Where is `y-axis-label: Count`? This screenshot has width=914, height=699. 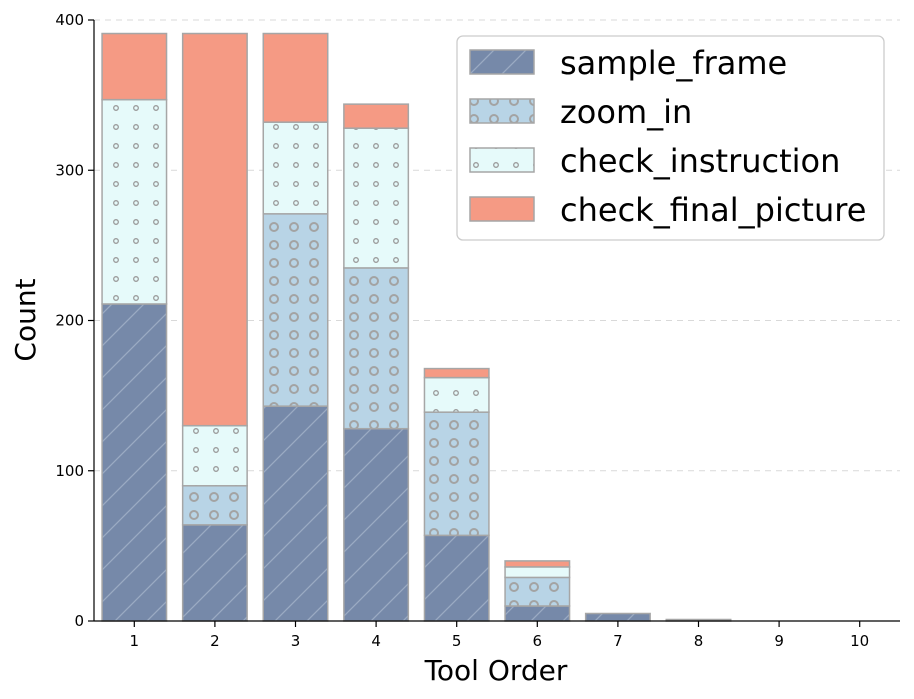 y-axis-label: Count is located at coordinates (25, 319).